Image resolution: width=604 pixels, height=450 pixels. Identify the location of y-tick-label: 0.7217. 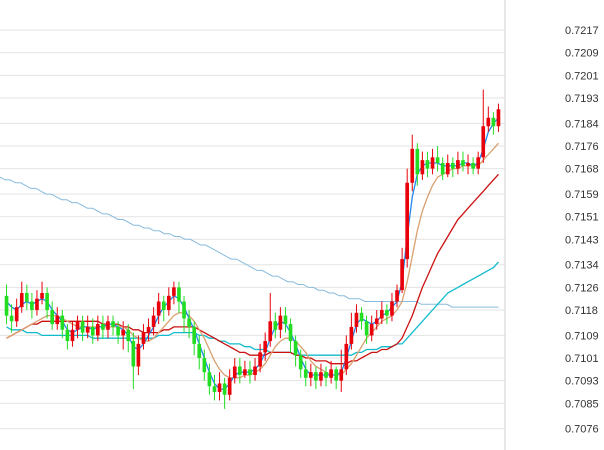
(582, 31).